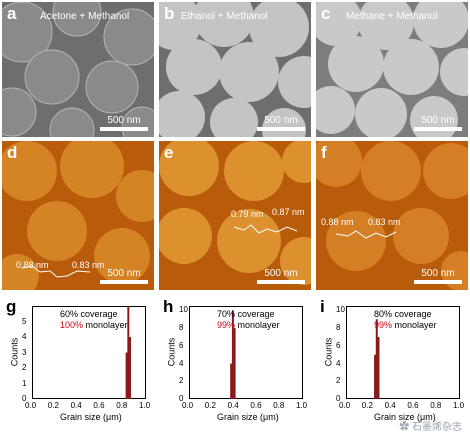  I want to click on panel-title-b: Ethanol + Methanol, so click(224, 16).